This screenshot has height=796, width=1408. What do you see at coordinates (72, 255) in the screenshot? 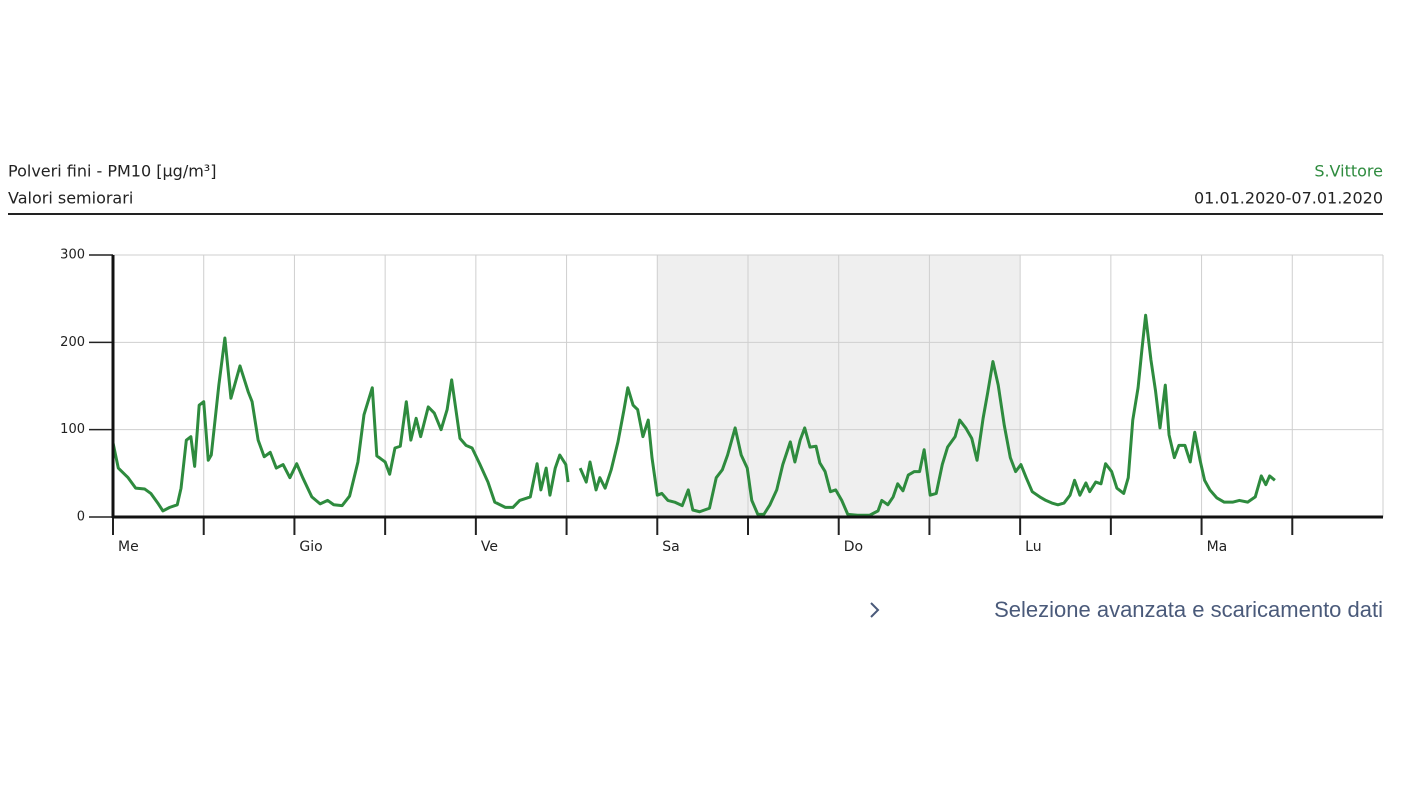
I see `y-tick-label: 300` at bounding box center [72, 255].